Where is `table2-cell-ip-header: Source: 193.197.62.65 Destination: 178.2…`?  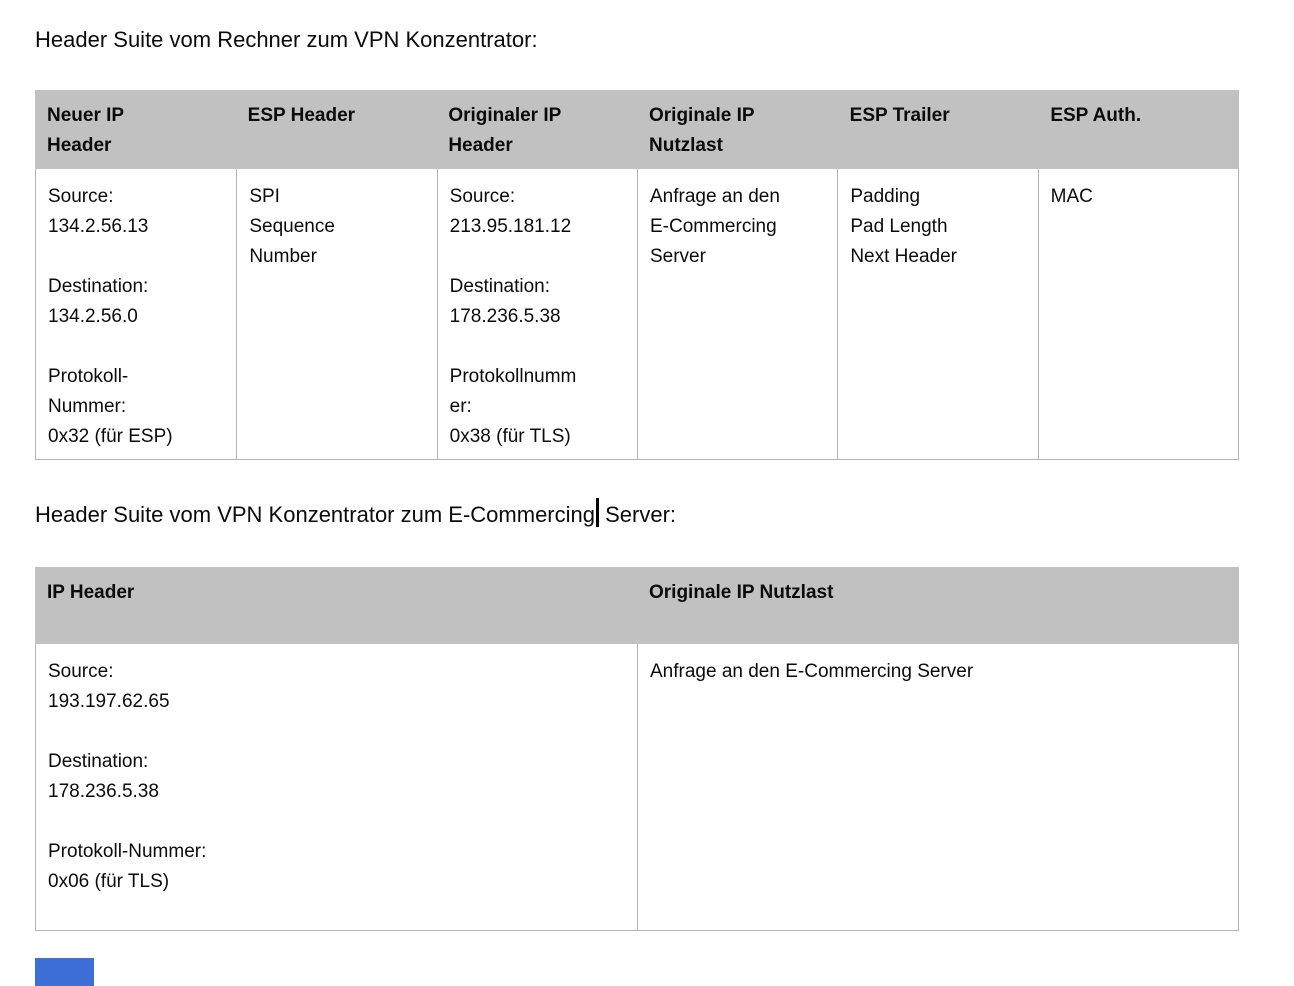 table2-cell-ip-header: Source: 193.197.62.65 Destination: 178.2… is located at coordinates (127, 776).